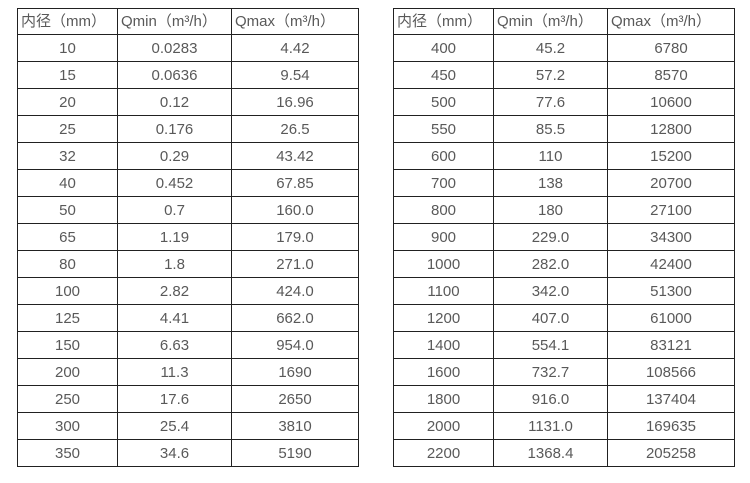 The image size is (750, 483). Describe the element at coordinates (295, 426) in the screenshot. I see `table-cell: 3810` at that location.